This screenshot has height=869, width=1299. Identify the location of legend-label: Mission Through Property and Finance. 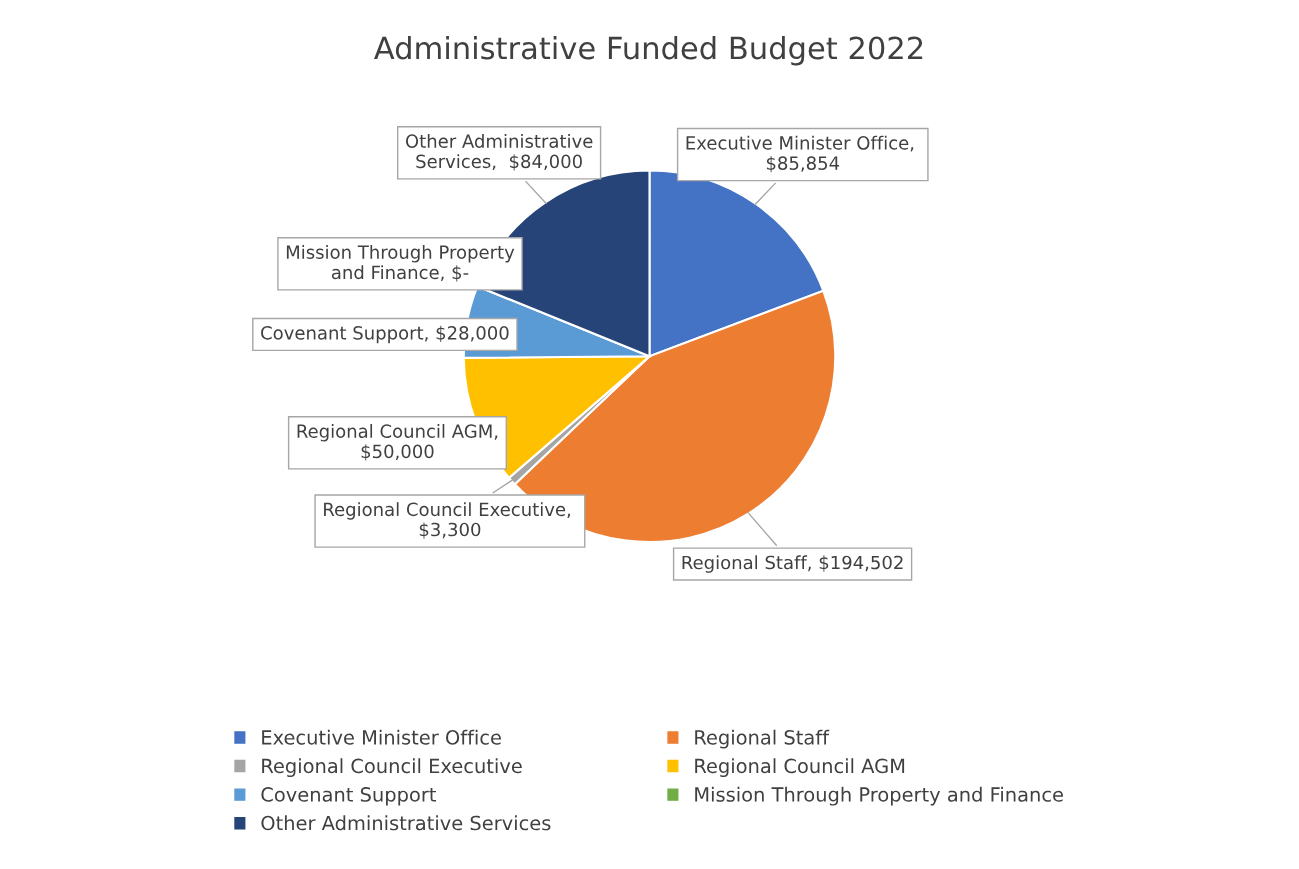
(879, 796).